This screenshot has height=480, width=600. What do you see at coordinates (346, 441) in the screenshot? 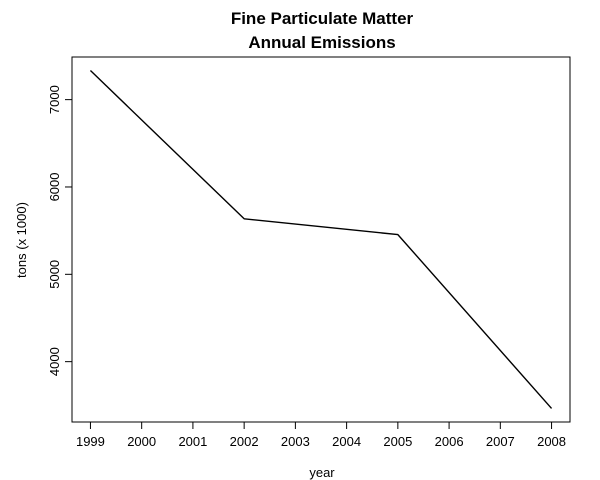
I see `x-tick-label: 2004` at bounding box center [346, 441].